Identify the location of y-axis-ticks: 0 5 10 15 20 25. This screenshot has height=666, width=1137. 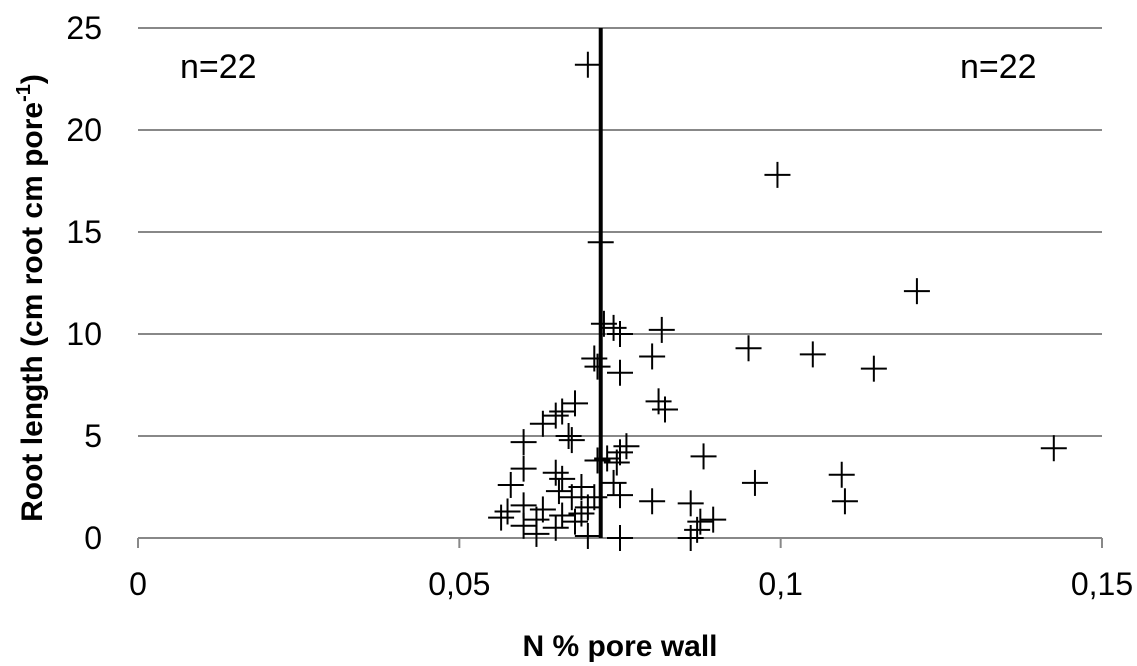
(84, 283).